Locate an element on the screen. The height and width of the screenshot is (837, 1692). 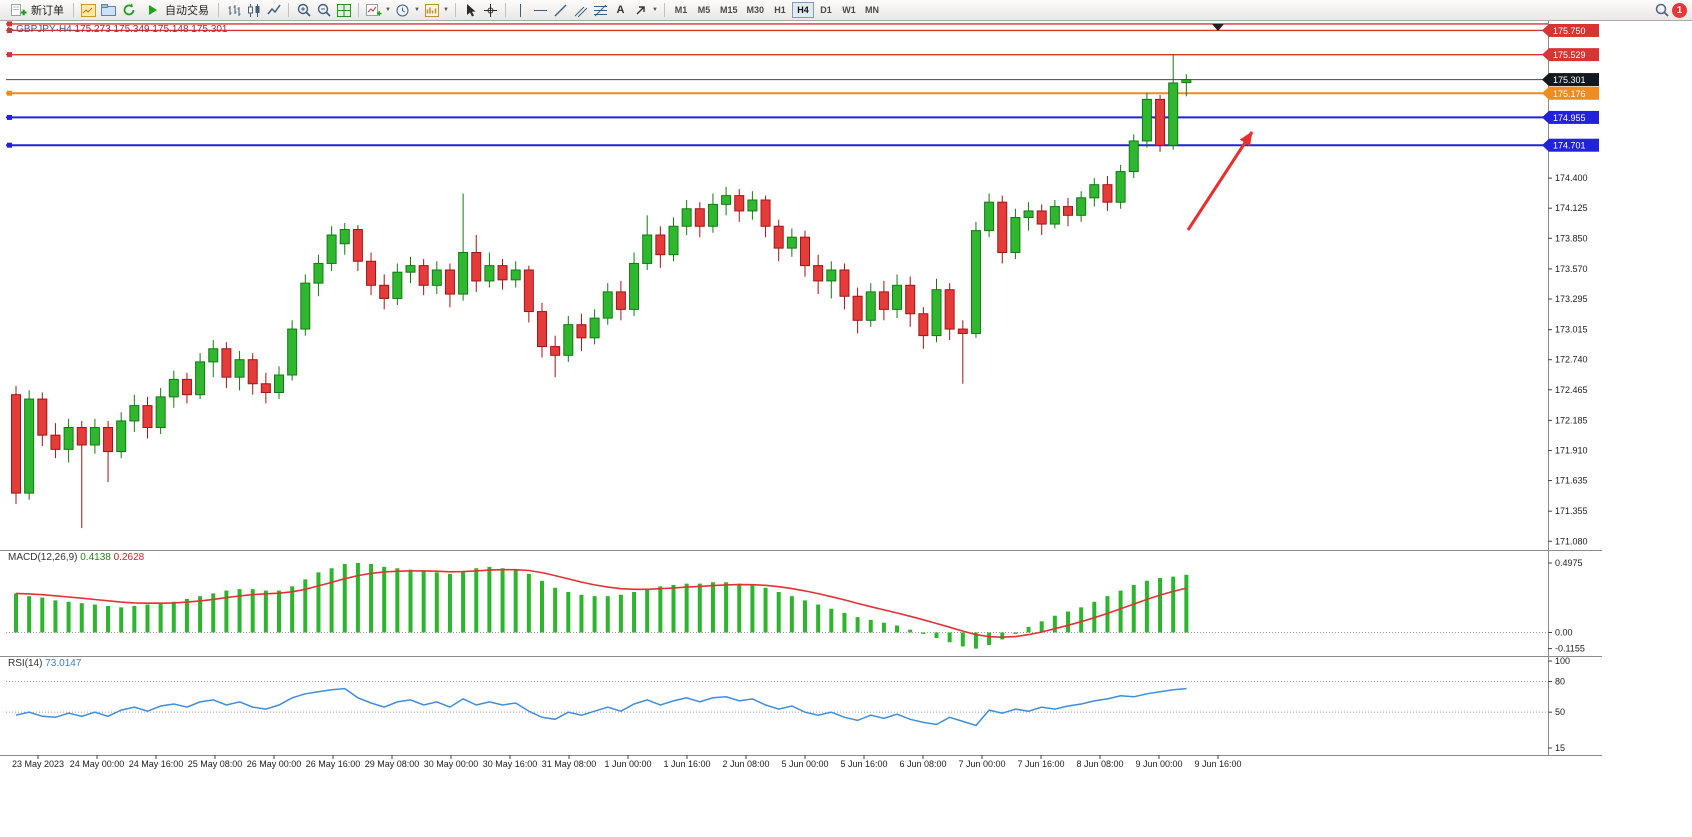
macd-header: MACD(12,26,9) 0.4138 0.2628 is located at coordinates (76, 557).